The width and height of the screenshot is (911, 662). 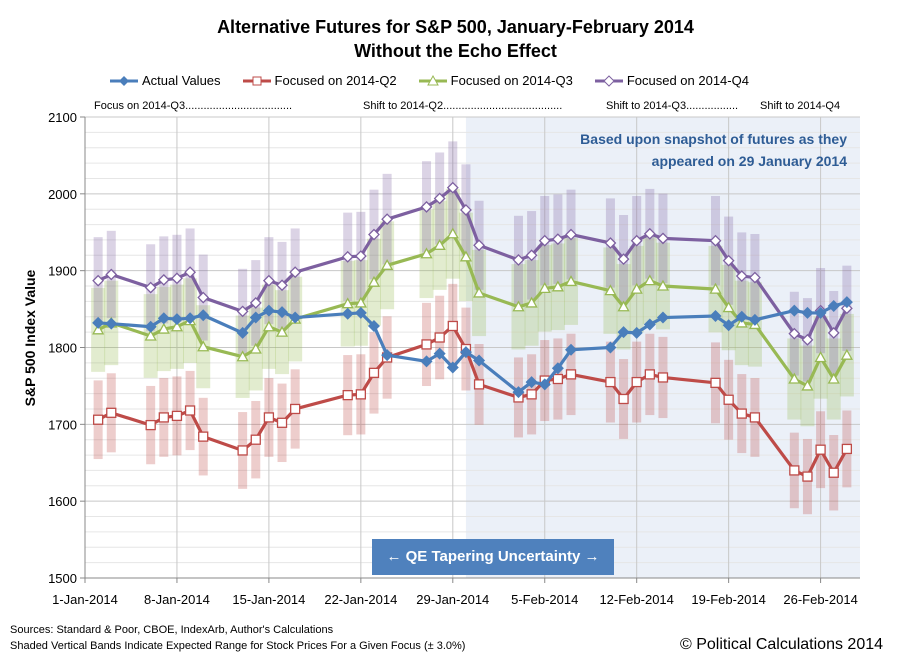 What do you see at coordinates (181, 80) in the screenshot?
I see `legend-label: Actual Values` at bounding box center [181, 80].